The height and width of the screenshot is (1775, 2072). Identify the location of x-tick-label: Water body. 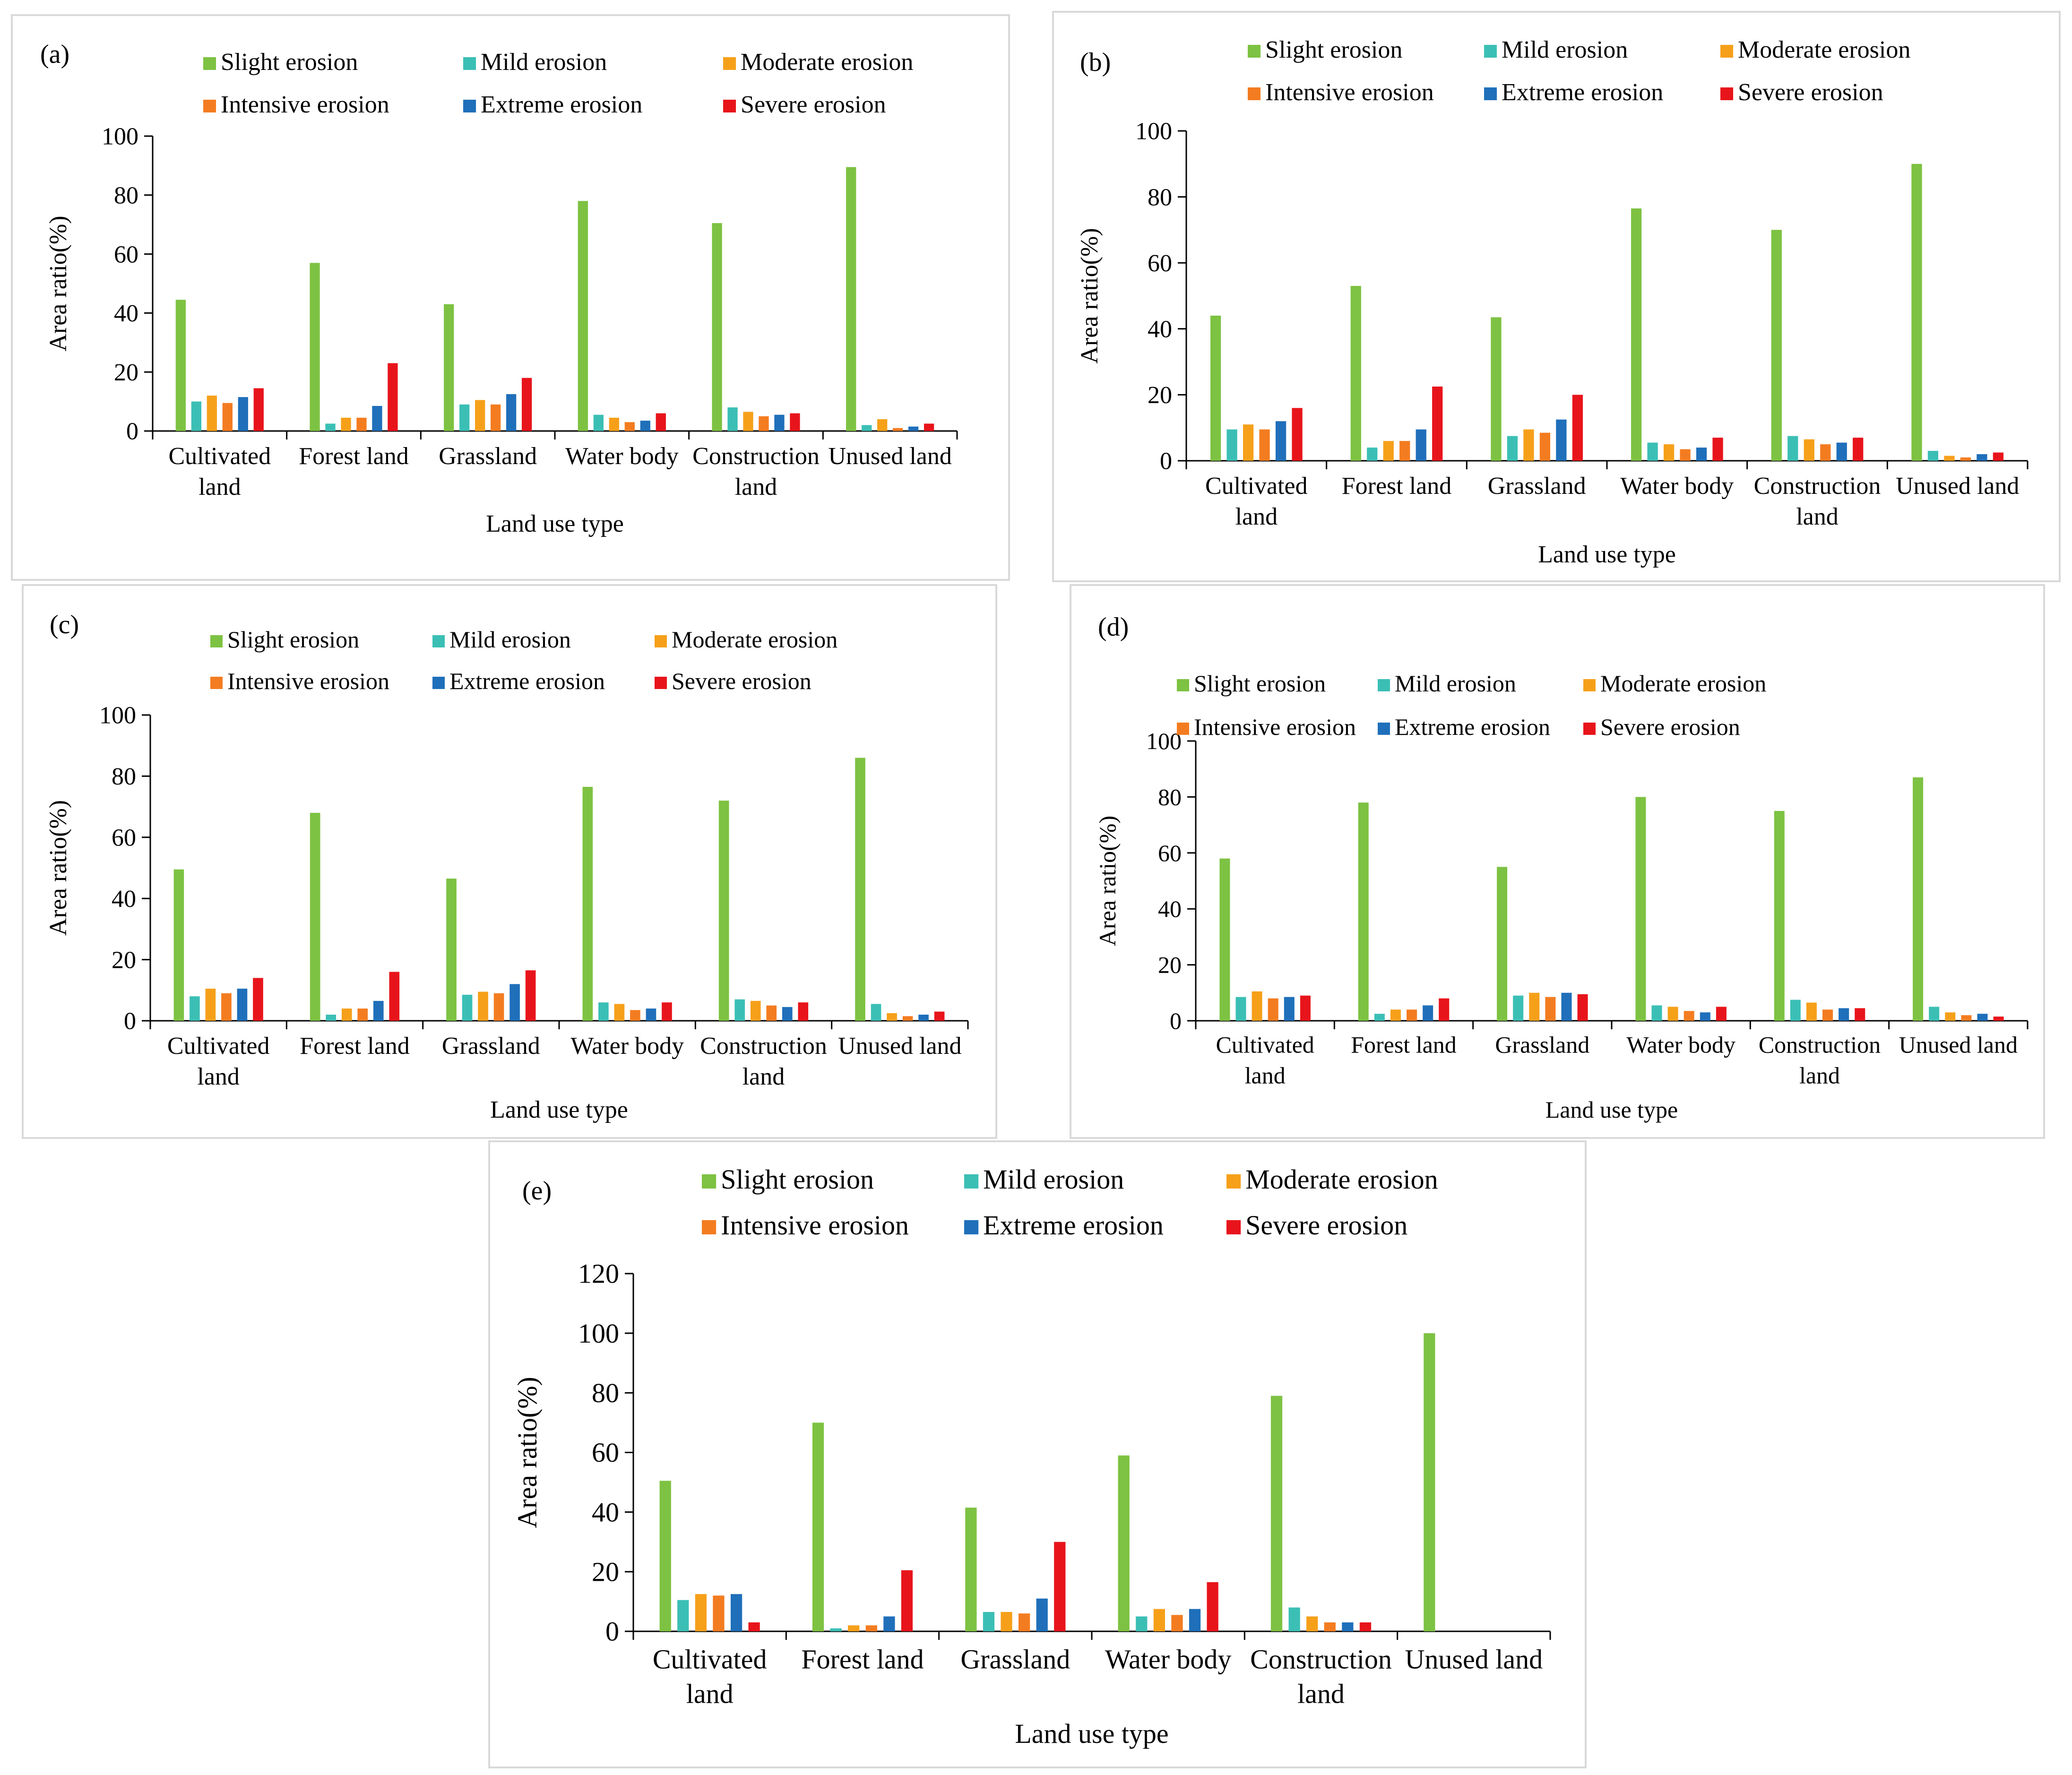
(622, 456).